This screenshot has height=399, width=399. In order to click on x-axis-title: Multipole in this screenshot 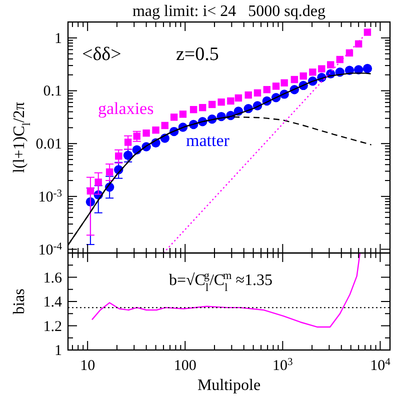, I will do `click(229, 385)`.